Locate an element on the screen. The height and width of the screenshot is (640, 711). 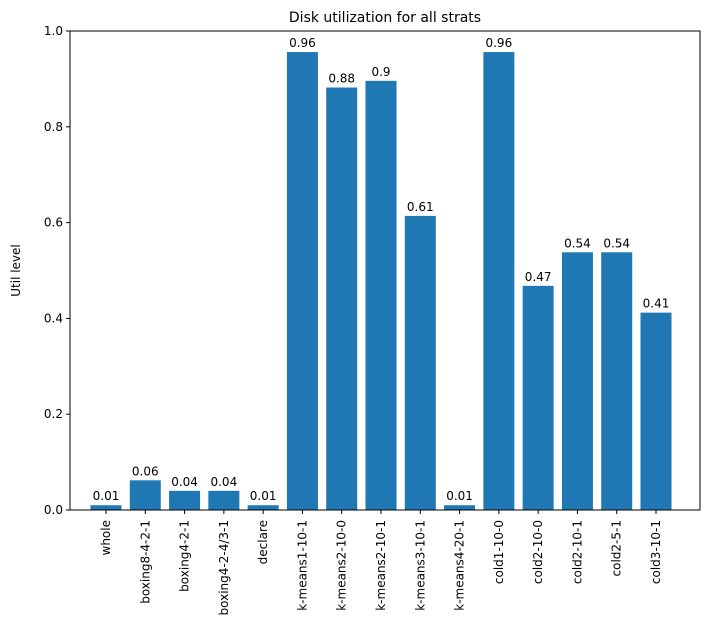
data-label-13: 0.54 is located at coordinates (616, 243).